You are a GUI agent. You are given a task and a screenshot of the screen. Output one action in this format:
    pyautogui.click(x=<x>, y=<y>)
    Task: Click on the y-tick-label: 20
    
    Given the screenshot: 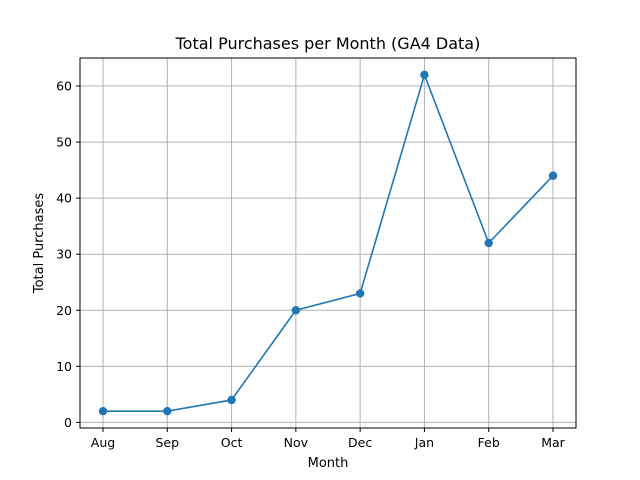 What is the action you would take?
    pyautogui.click(x=64, y=310)
    